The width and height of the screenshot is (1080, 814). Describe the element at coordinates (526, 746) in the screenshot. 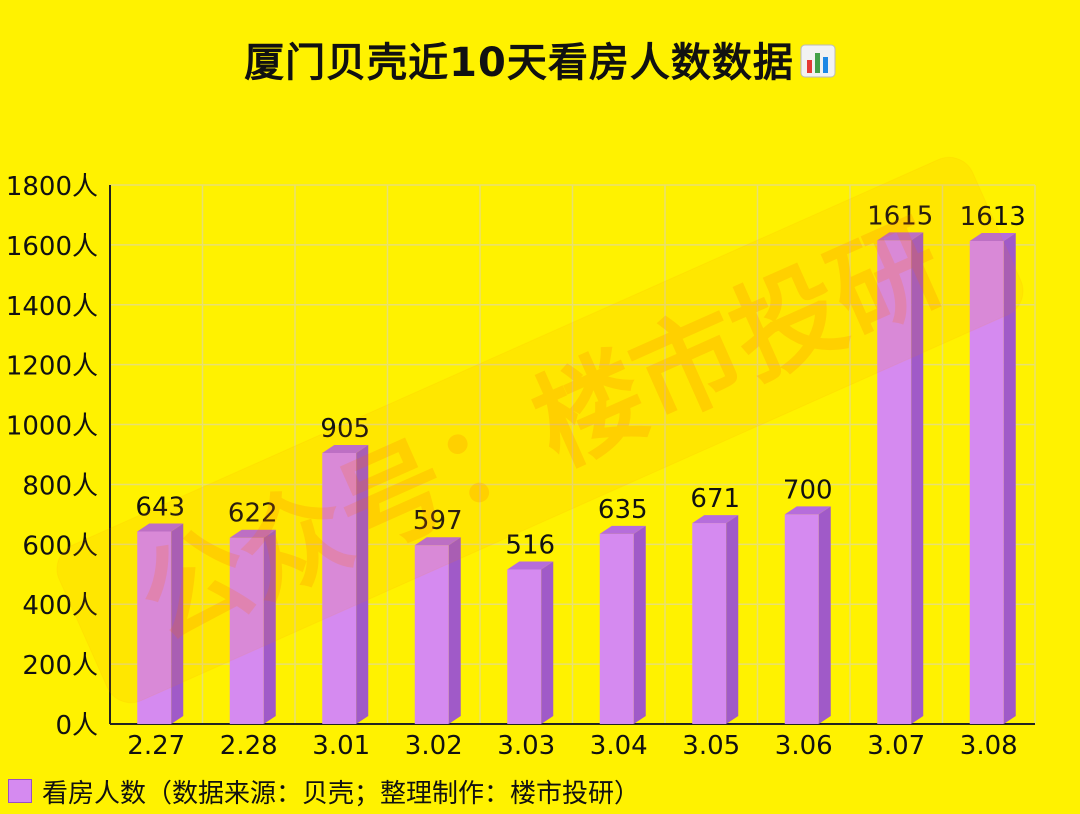

I see `x-tick-label: 3.03` at that location.